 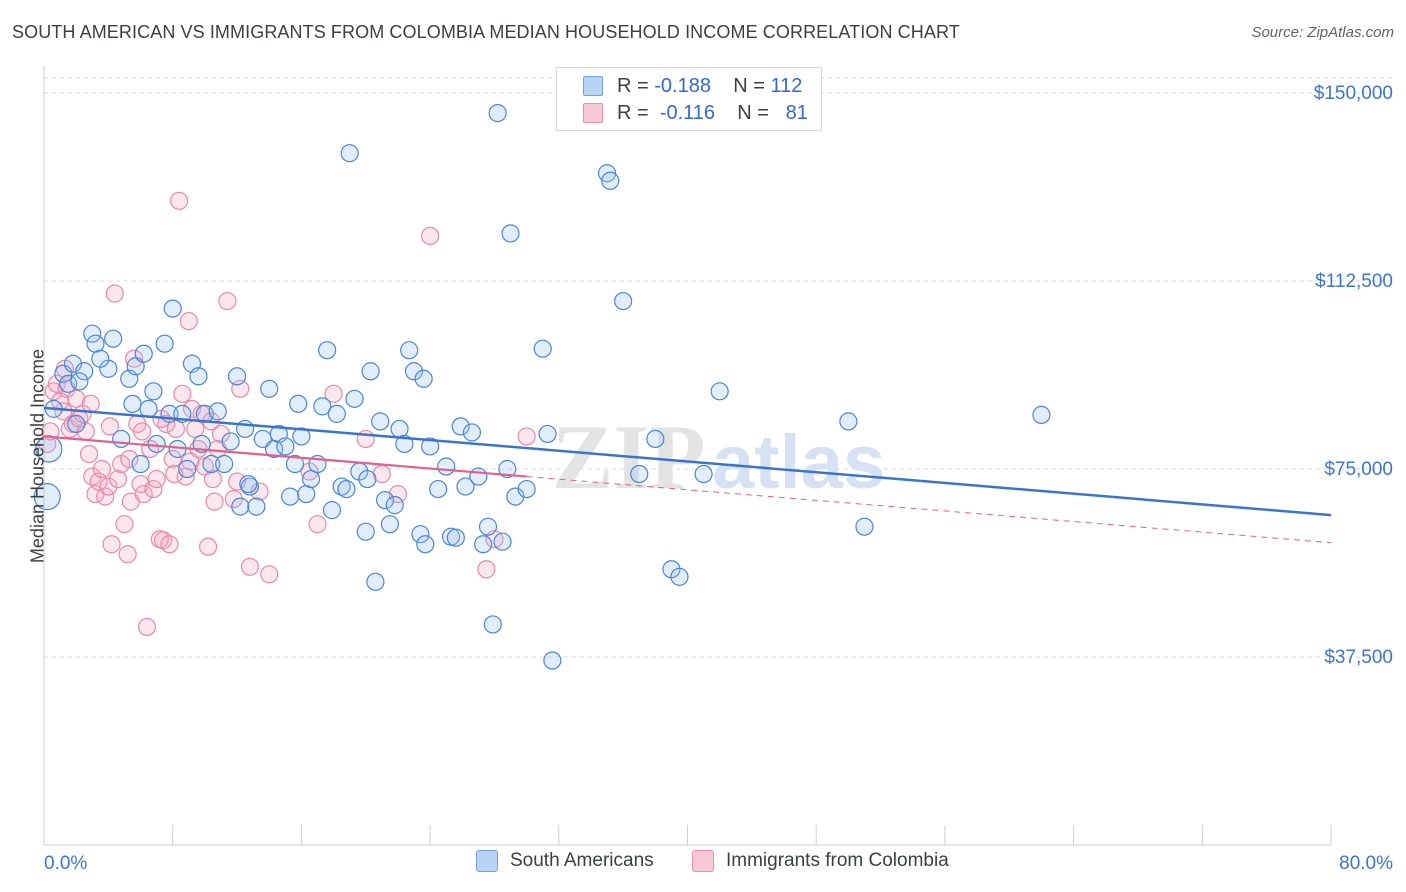 What do you see at coordinates (820, 861) in the screenshot?
I see `legend-item-colombia: Immigrants from Colombia` at bounding box center [820, 861].